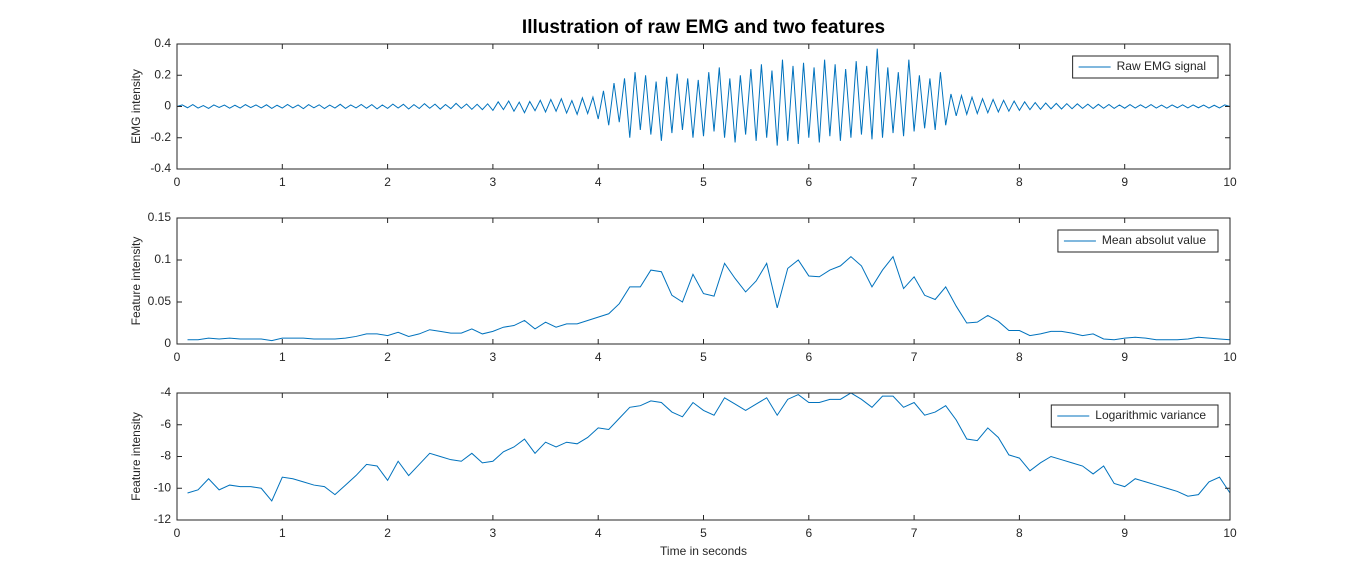 Image resolution: width=1360 pixels, height=583 pixels. I want to click on y-tick-label: 0.2, so click(162, 74).